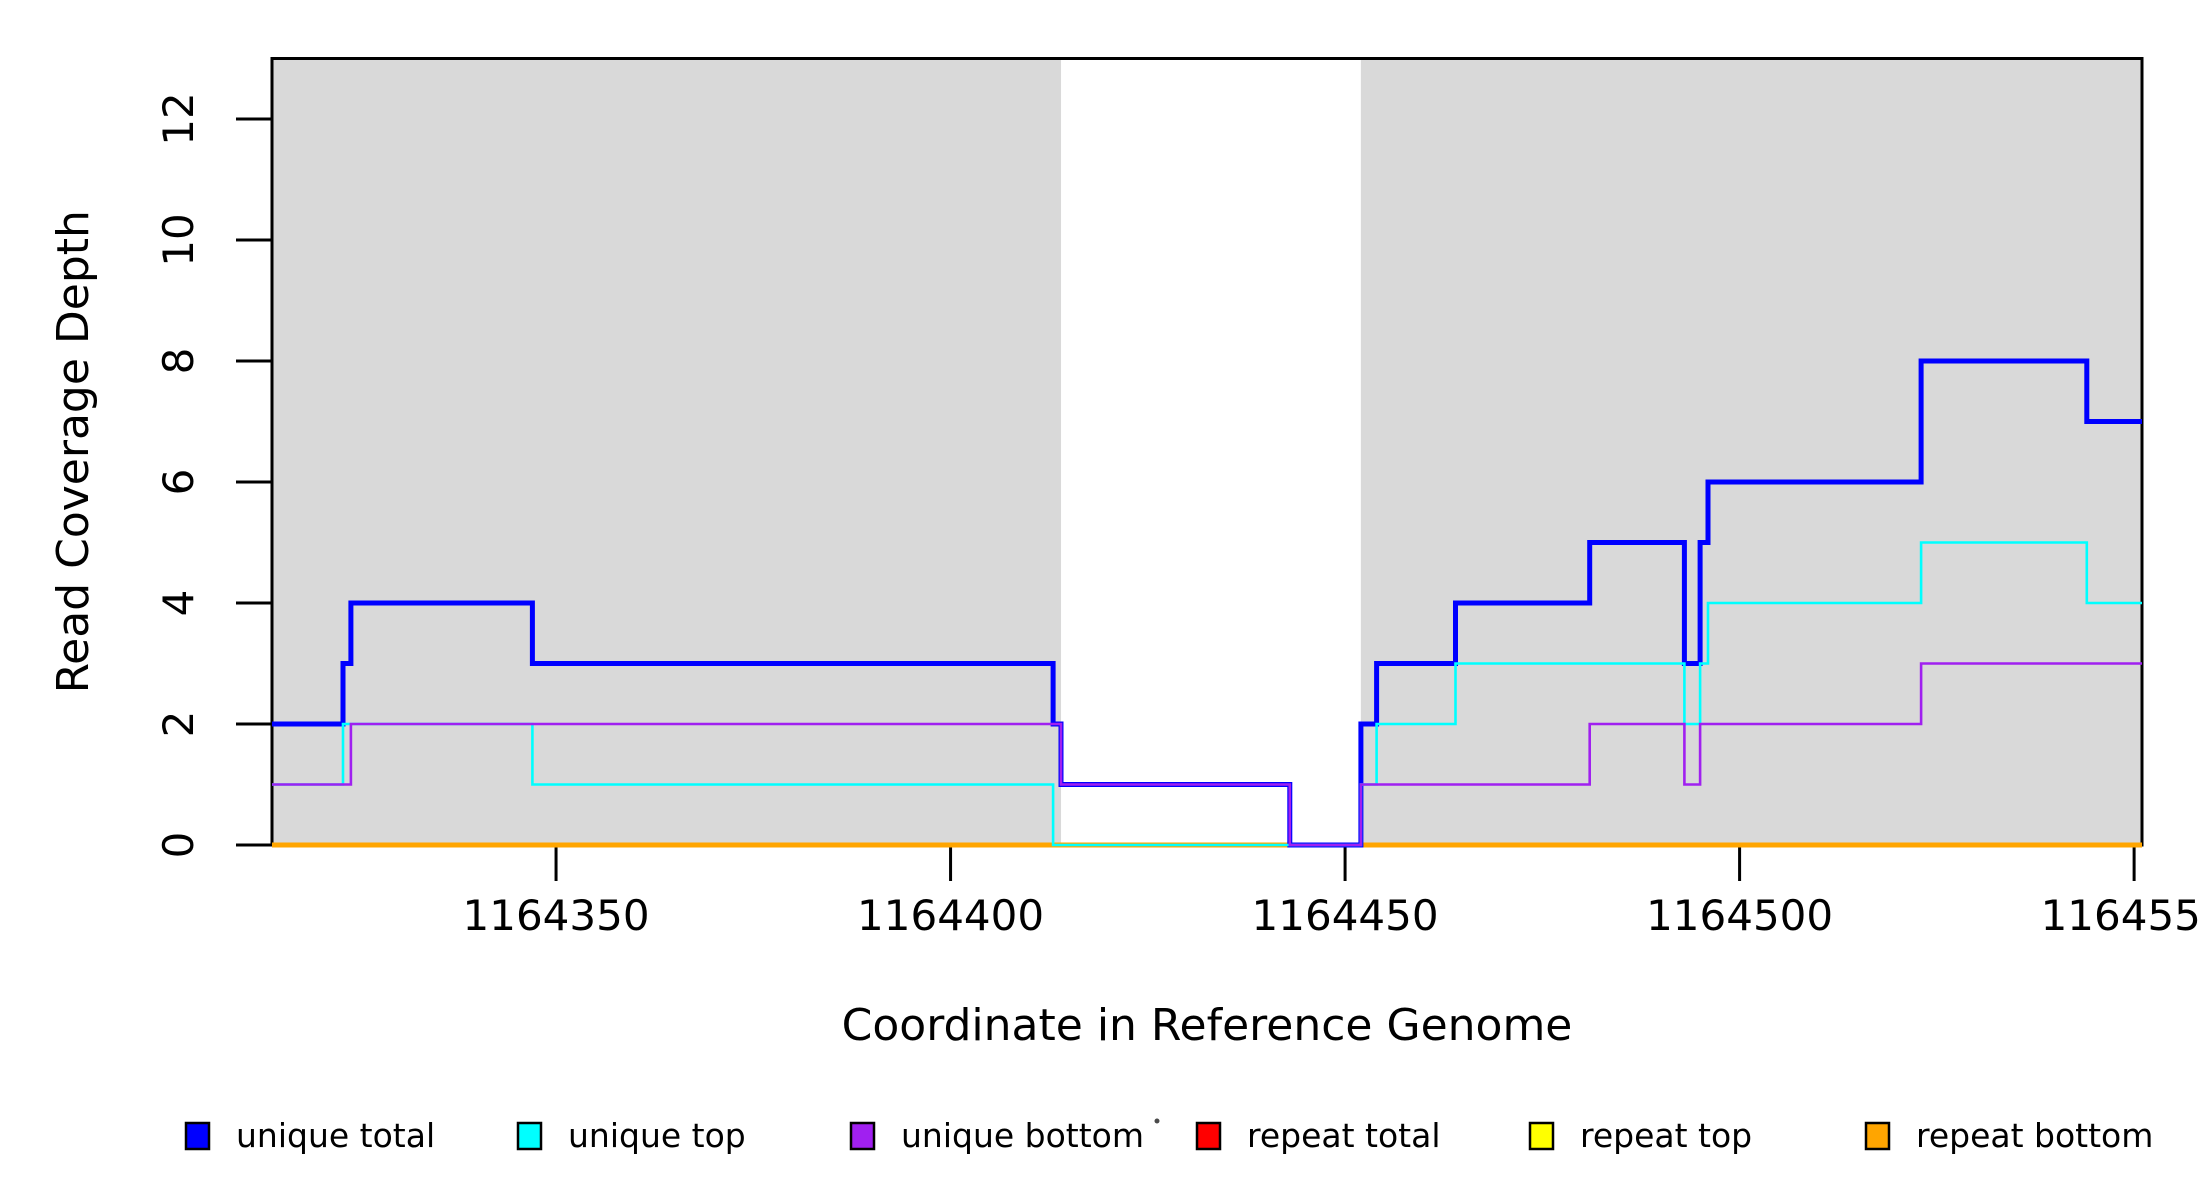 The width and height of the screenshot is (2200, 1200). What do you see at coordinates (178, 118) in the screenshot?
I see `y-tick-label: 12` at bounding box center [178, 118].